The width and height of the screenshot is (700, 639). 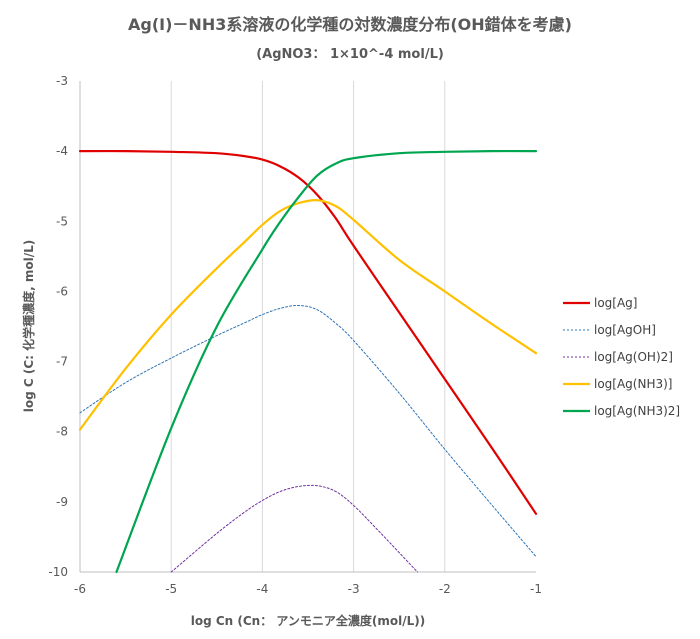 What do you see at coordinates (350, 24) in the screenshot?
I see `chart-title: Ag(I)－NH3系溶液の化学種の対数濃度分布(OH錯体を考慮)` at bounding box center [350, 24].